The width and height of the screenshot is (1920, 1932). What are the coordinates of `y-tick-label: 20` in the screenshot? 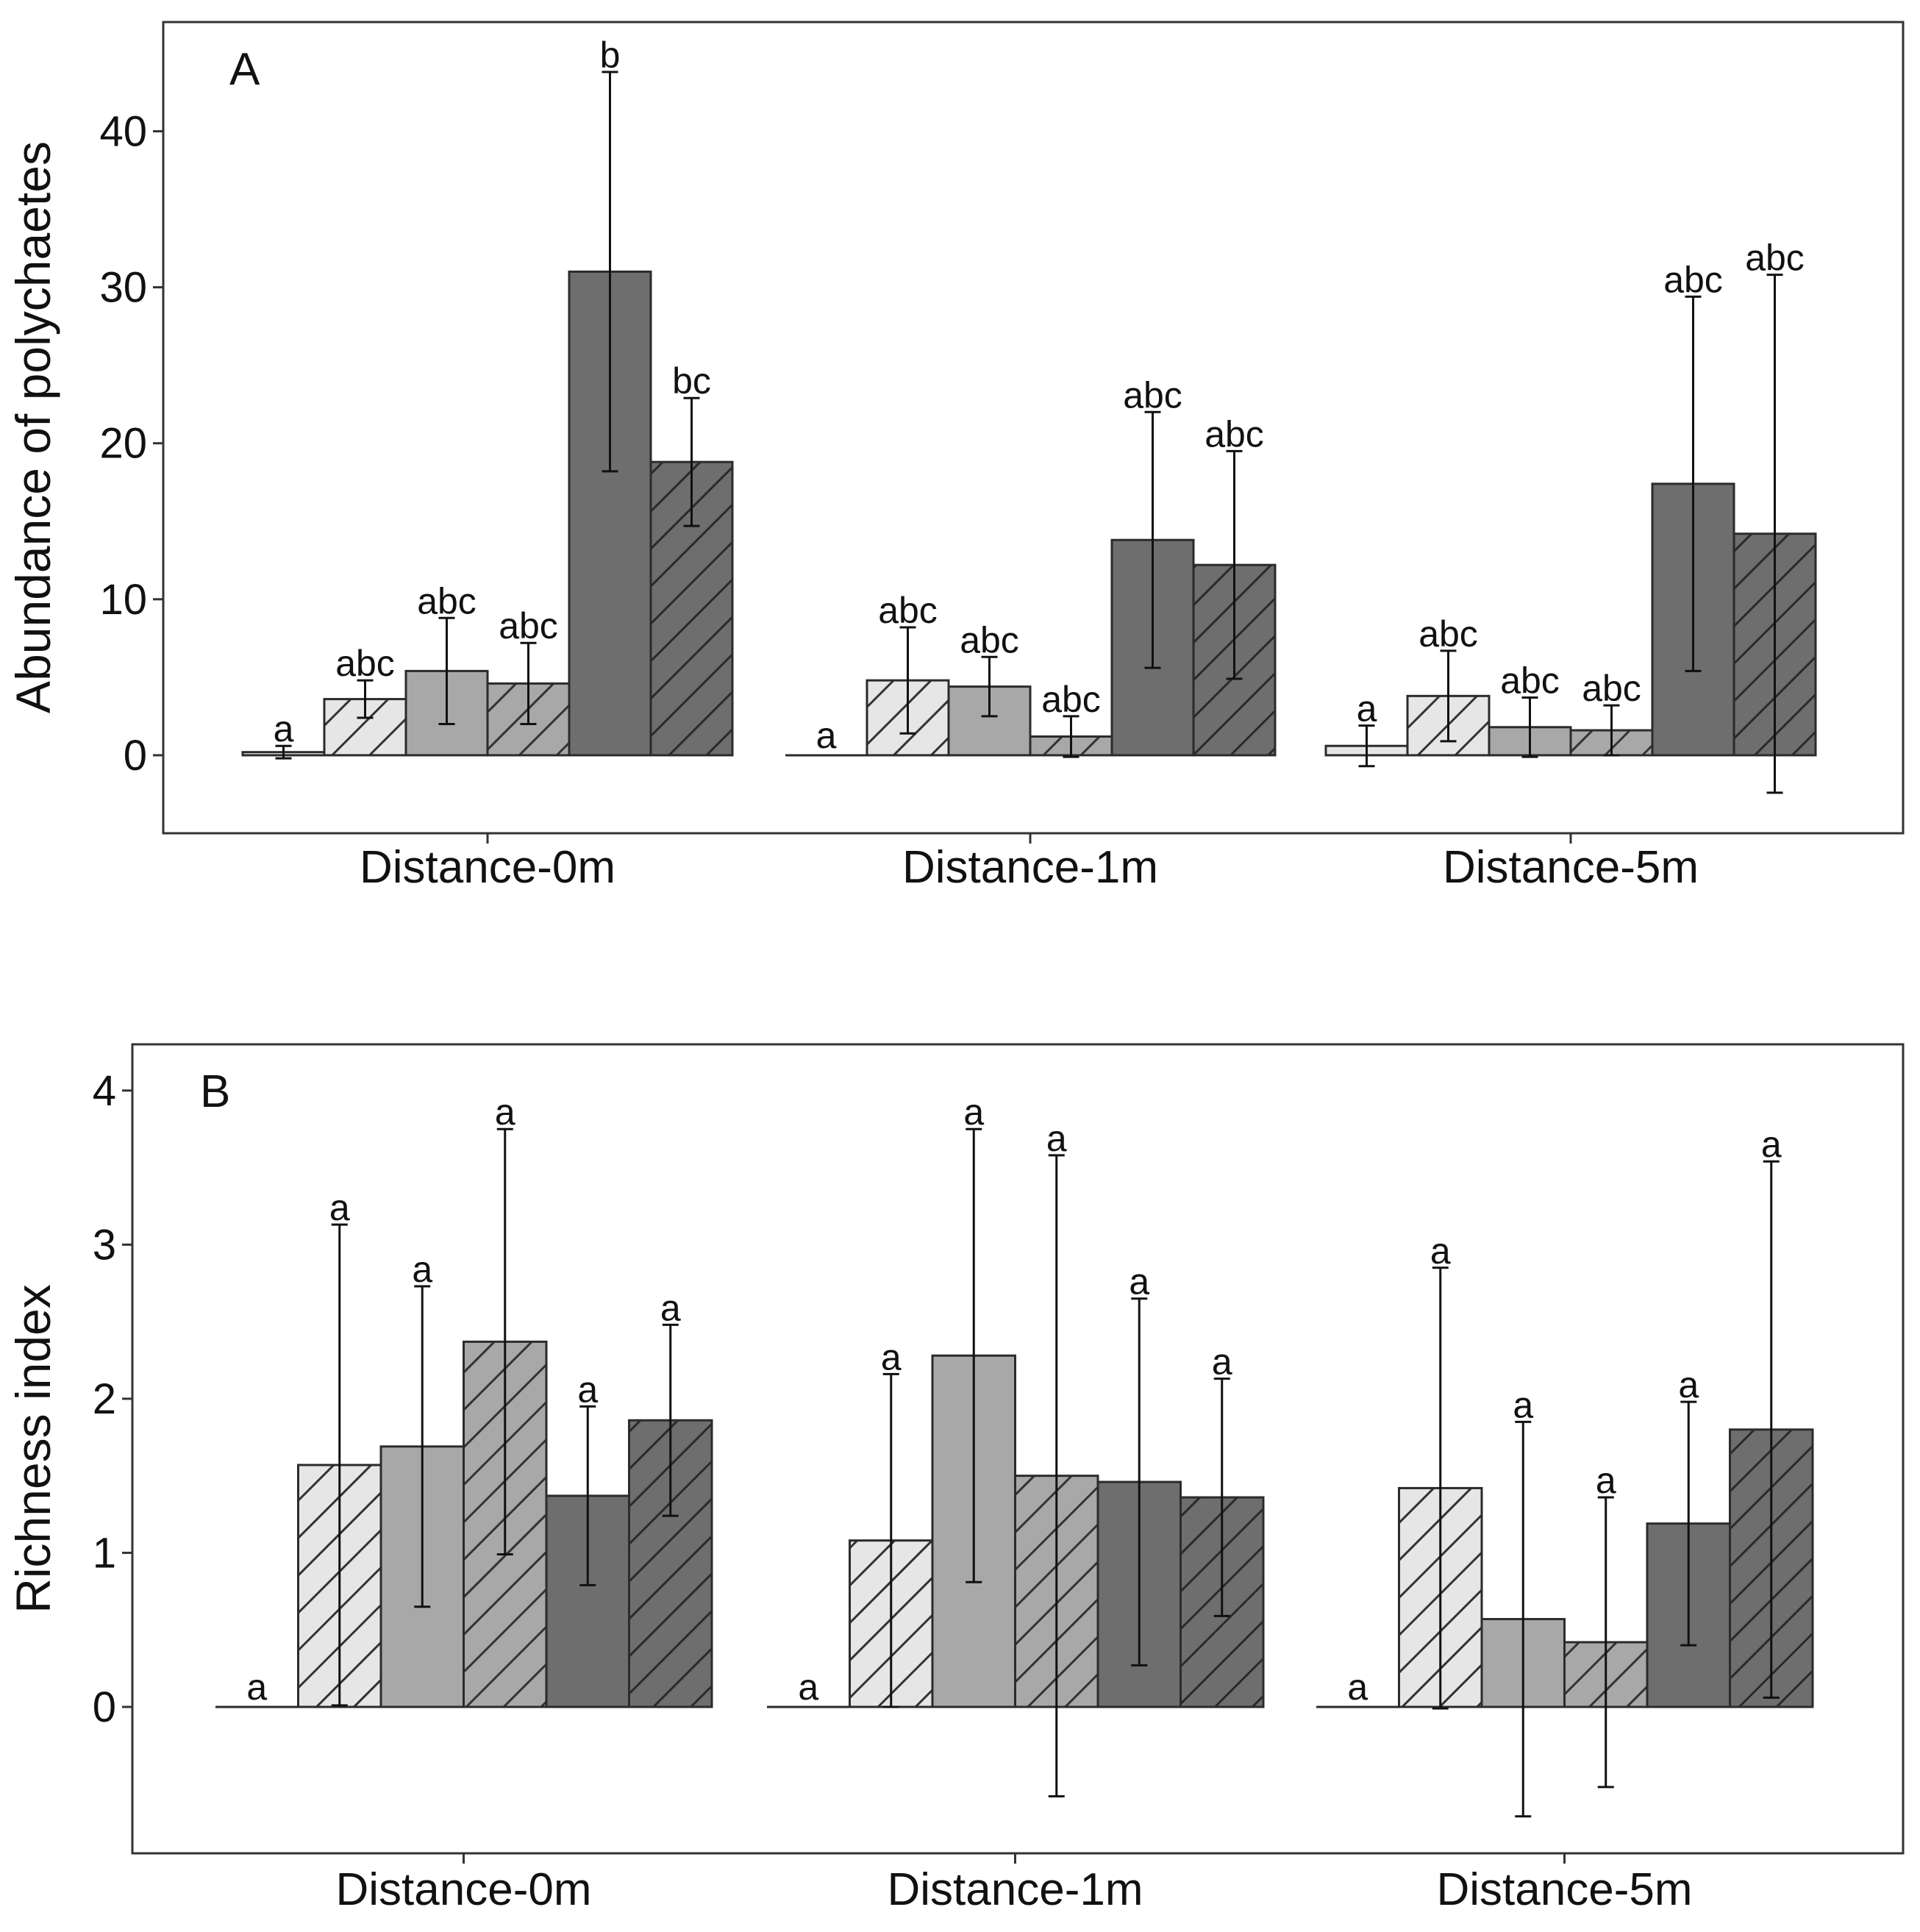 It's located at (123, 444).